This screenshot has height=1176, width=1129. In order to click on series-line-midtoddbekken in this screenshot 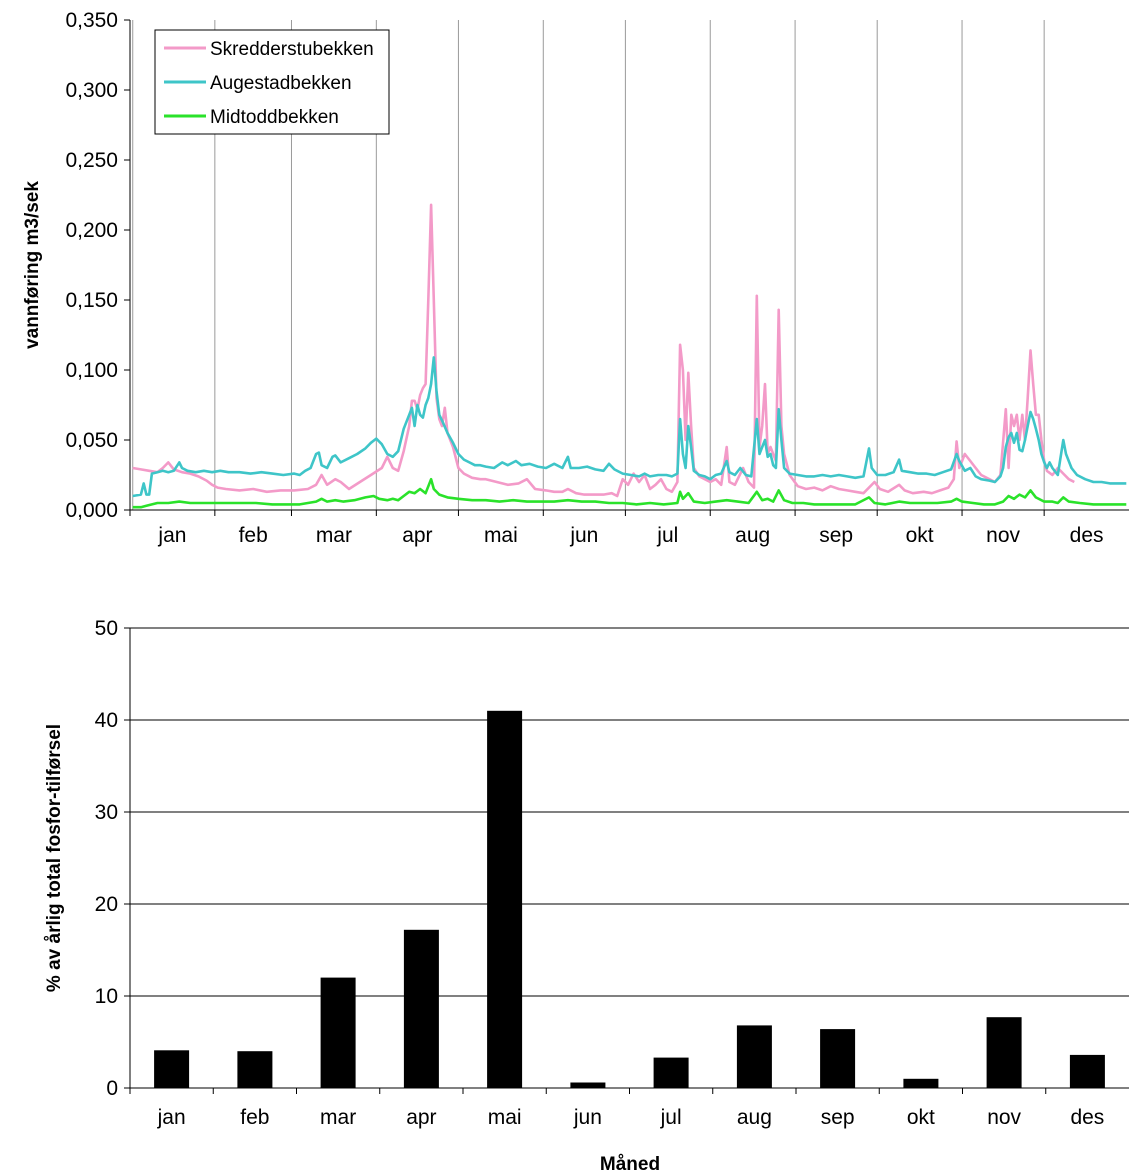, I will do `click(629, 493)`.